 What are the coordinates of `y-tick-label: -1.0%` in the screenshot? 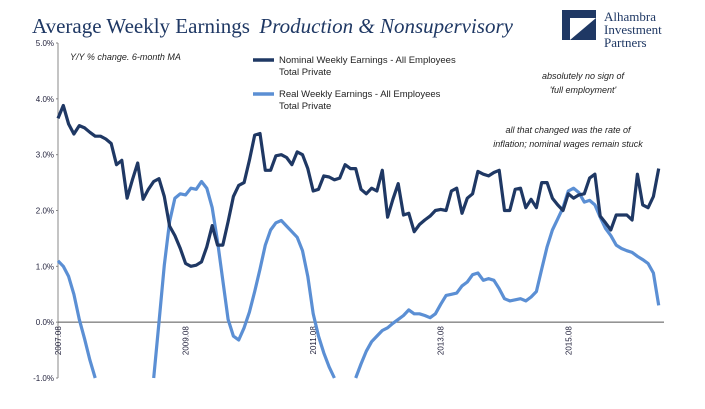 It's located at (43, 378).